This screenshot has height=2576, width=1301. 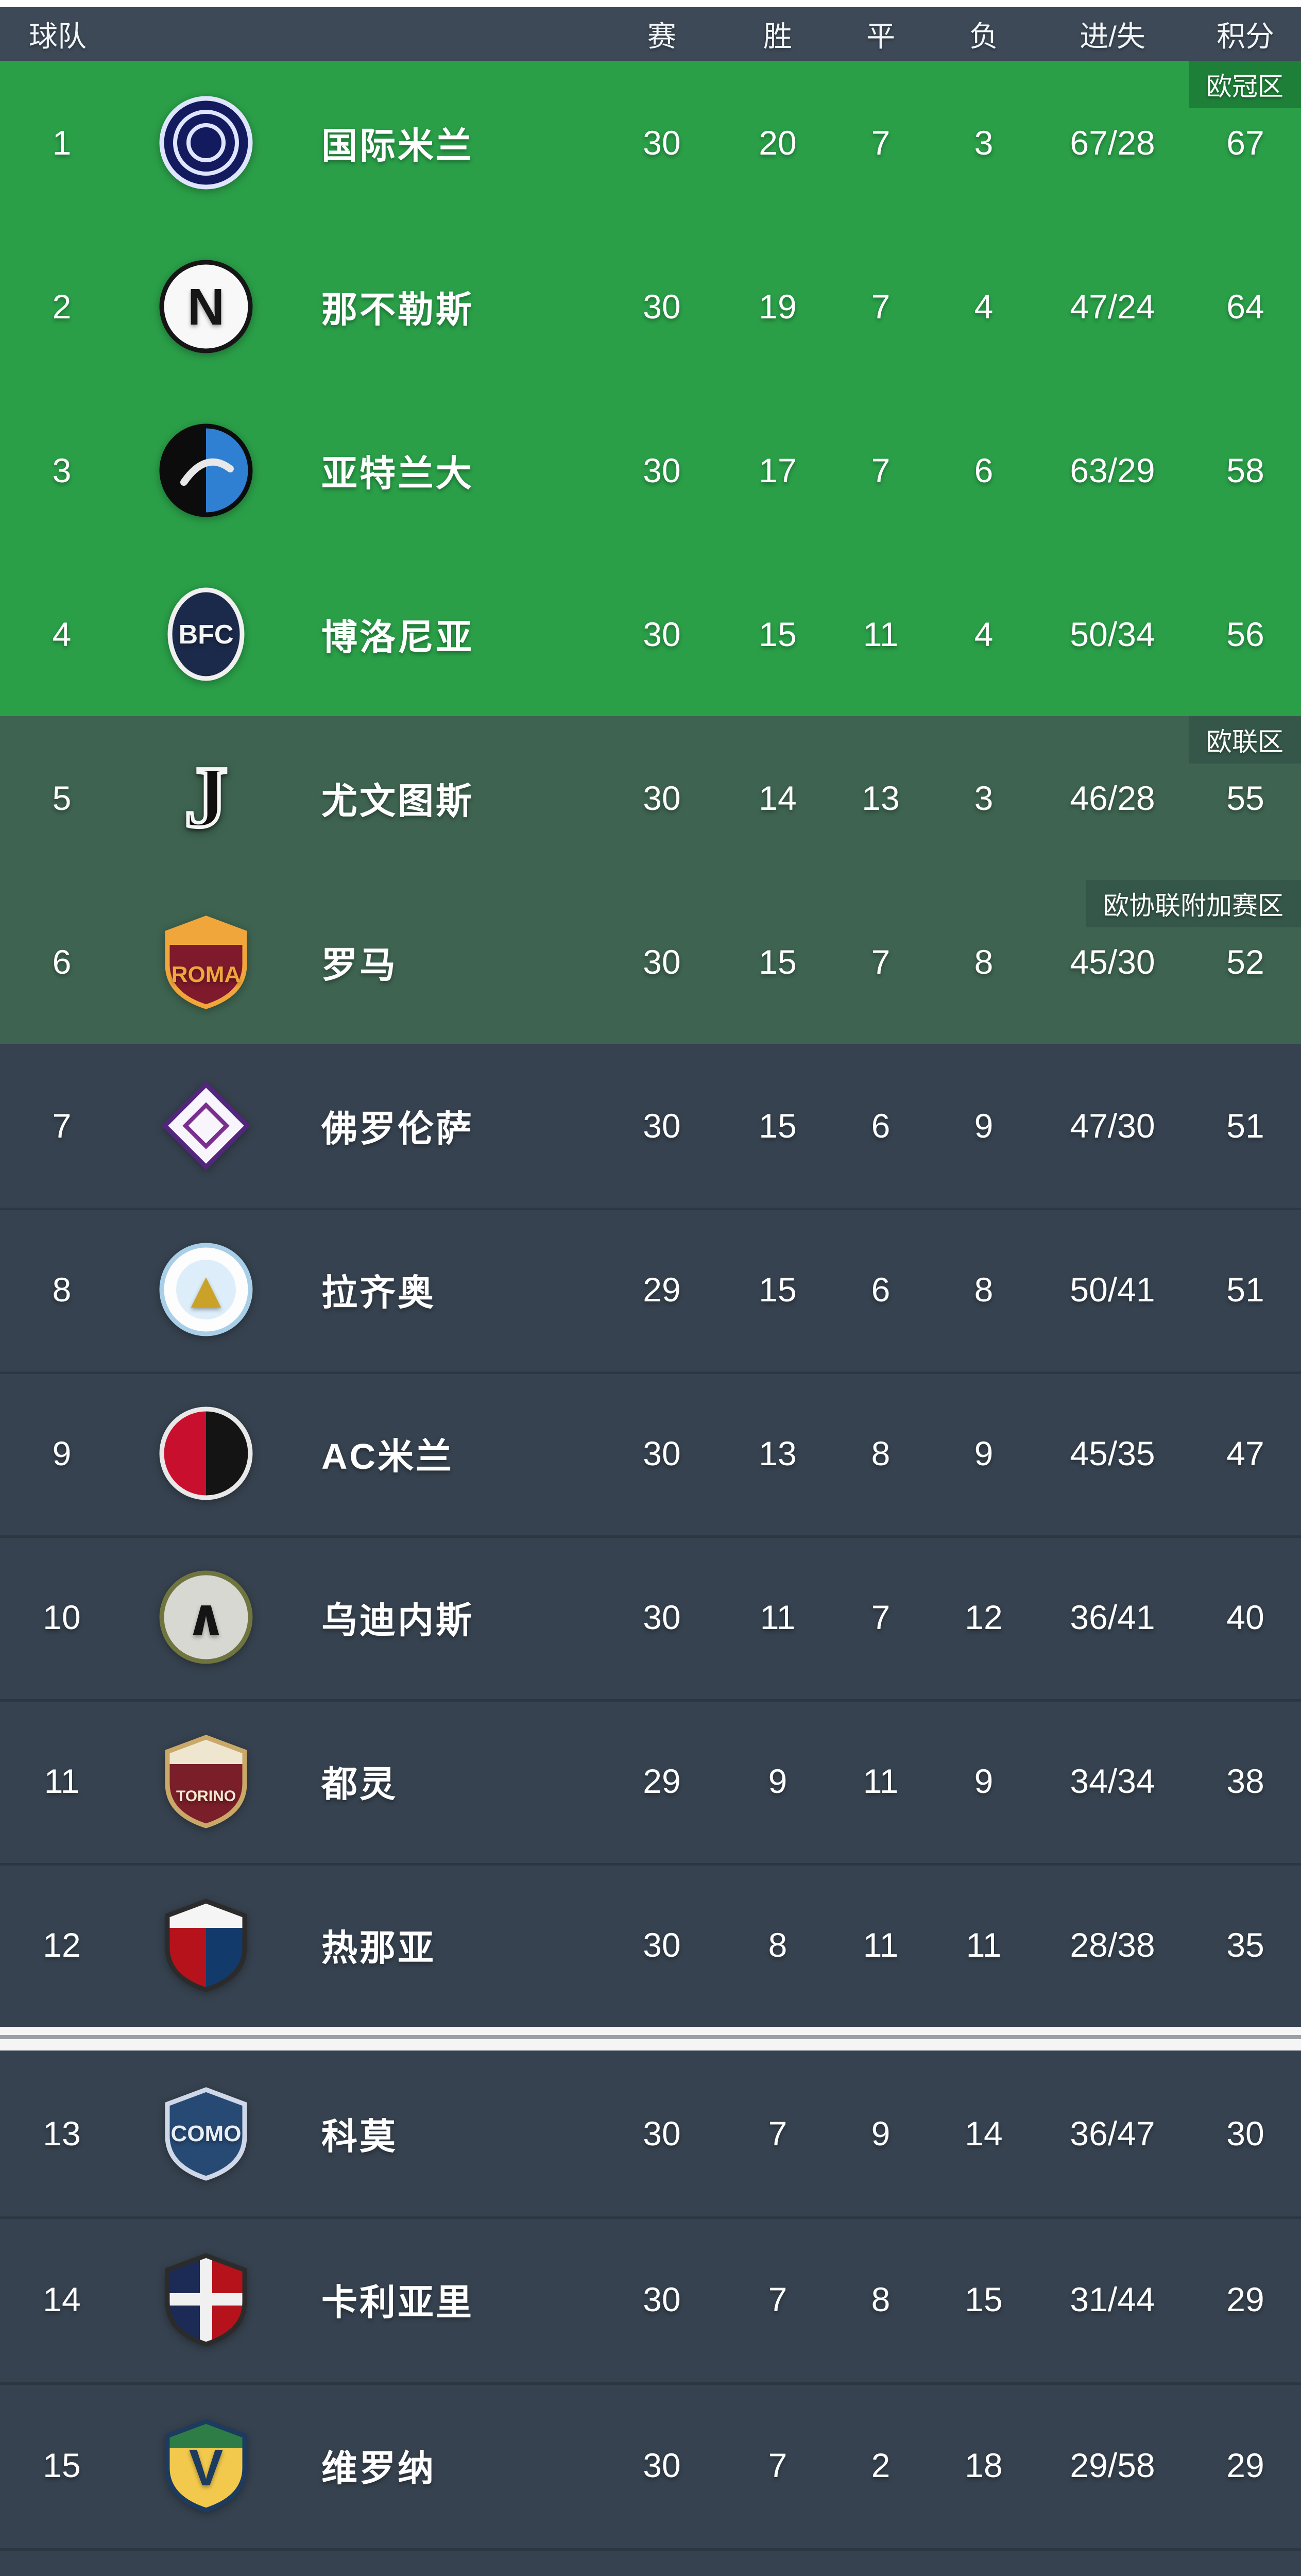 What do you see at coordinates (650, 1289) in the screenshot?
I see `standings-row: 8 ▲ 拉齐奥 29 15 6 8 50/41 51` at bounding box center [650, 1289].